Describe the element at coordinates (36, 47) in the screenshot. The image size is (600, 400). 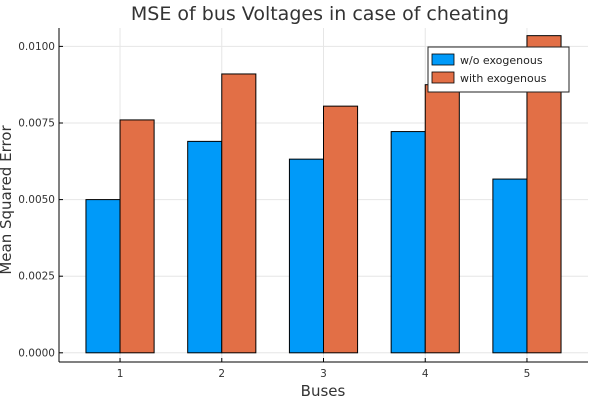
I see `y-tick-label: 0.0100` at that location.